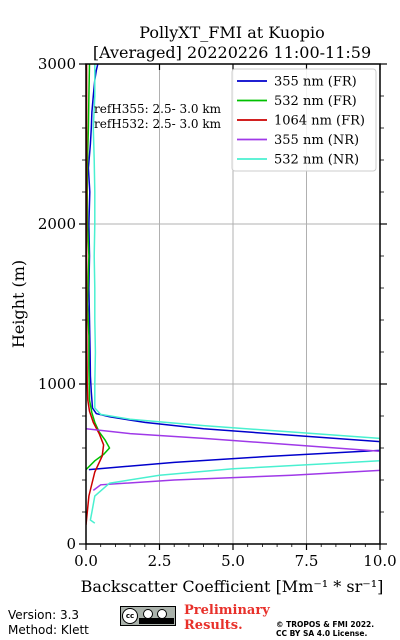 The width and height of the screenshot is (400, 640). I want to click on chart-title-line1: PollyXT_FMI at Kuopio, so click(232, 32).